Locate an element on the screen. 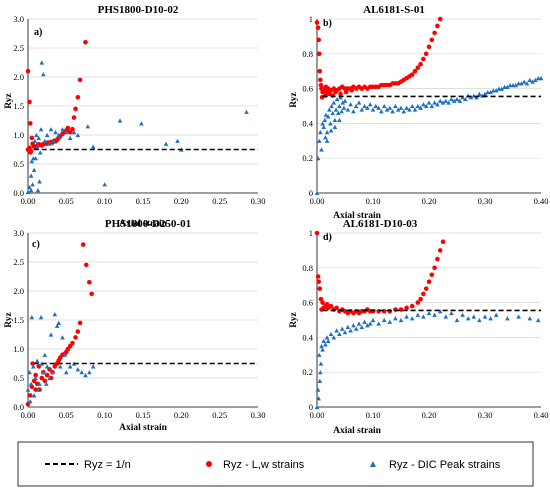 This screenshot has height=493, width=550. chart-title: PHS1800-D10-02 is located at coordinates (138, 10).